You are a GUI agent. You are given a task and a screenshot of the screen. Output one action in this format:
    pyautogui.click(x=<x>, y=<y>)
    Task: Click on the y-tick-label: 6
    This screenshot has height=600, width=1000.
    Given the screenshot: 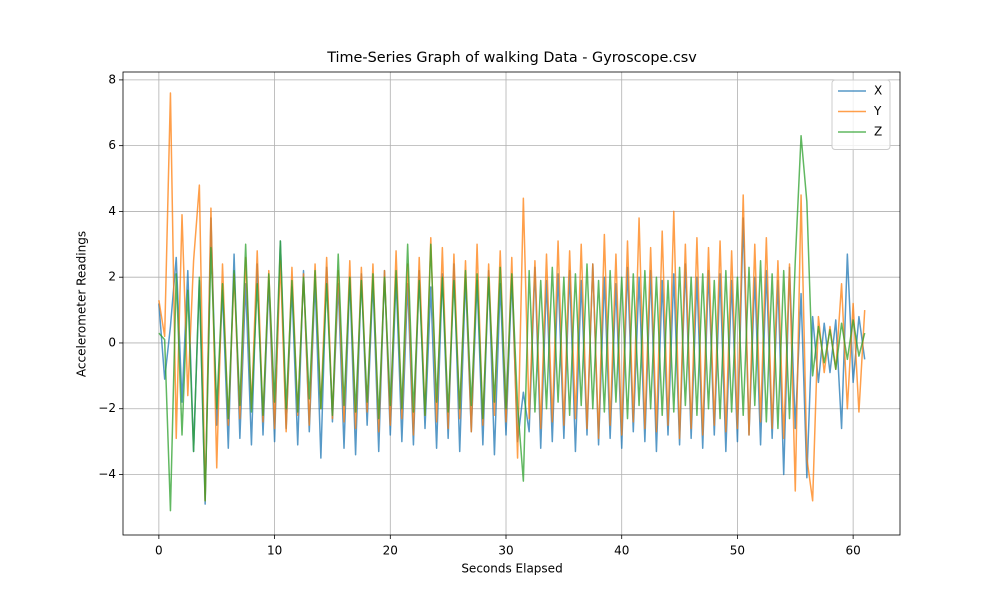 What is the action you would take?
    pyautogui.click(x=112, y=145)
    